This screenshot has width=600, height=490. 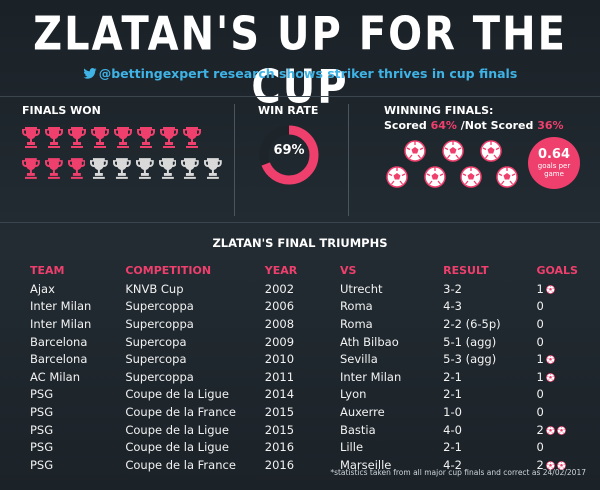 What do you see at coordinates (391, 465) in the screenshot?
I see `cell-vs: Marseille` at bounding box center [391, 465].